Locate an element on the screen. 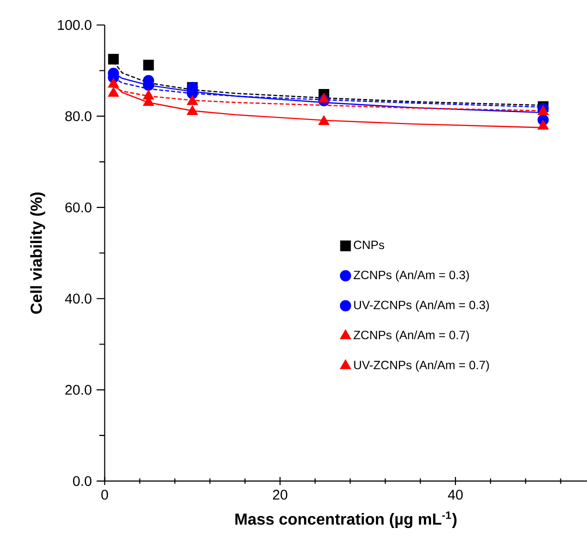  y-tick-label: 20.0 is located at coordinates (78, 389).